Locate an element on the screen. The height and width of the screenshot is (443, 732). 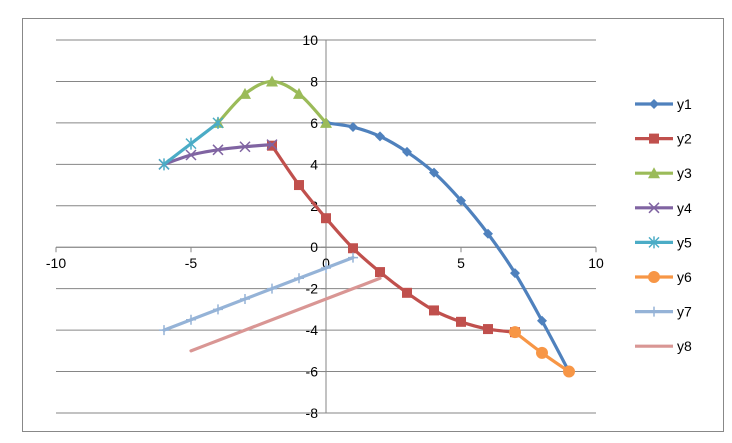
legend-label: y4 is located at coordinates (684, 208).